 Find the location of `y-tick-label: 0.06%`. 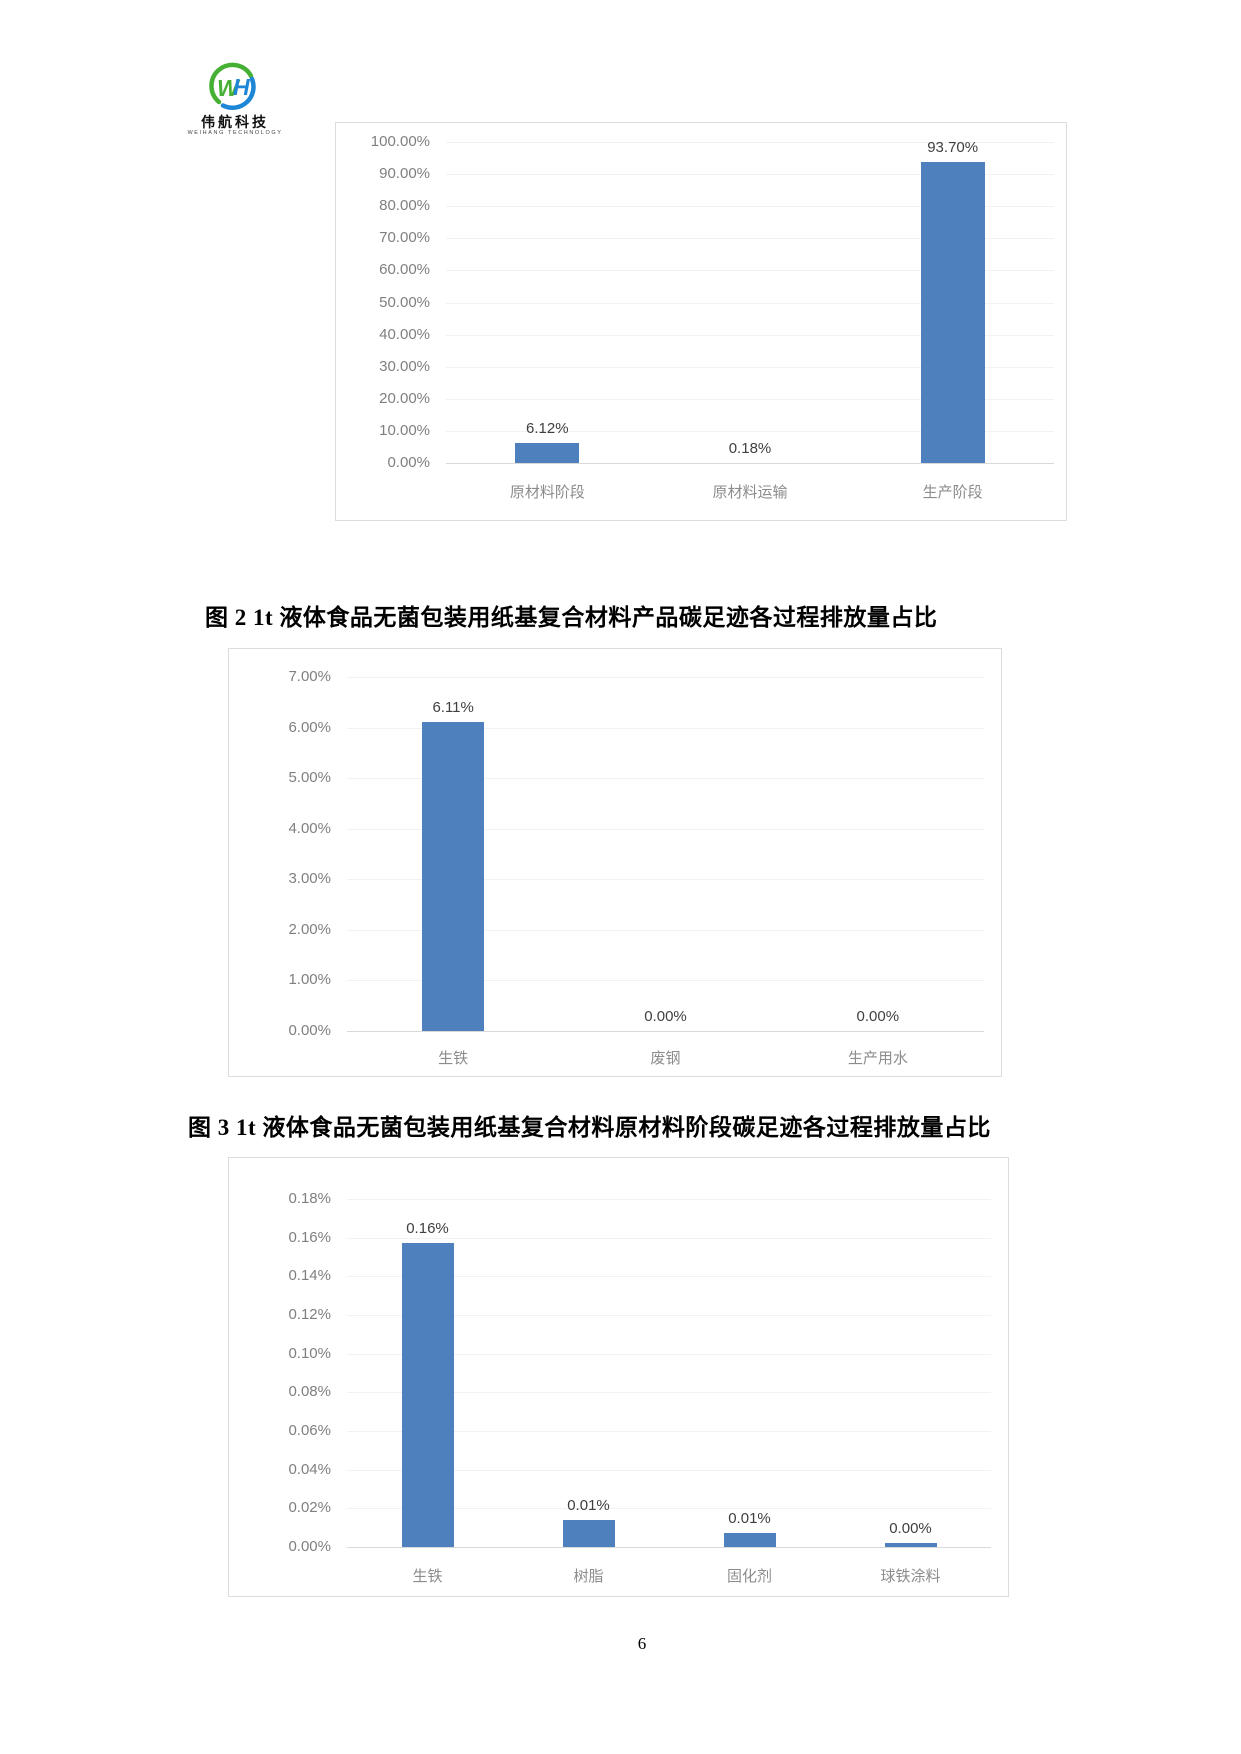

y-tick-label: 0.06% is located at coordinates (309, 1430).